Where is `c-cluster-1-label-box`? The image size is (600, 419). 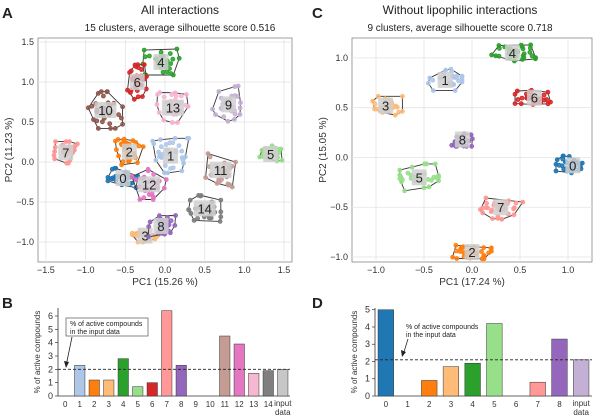
c-cluster-1-label-box is located at coordinates (445, 79).